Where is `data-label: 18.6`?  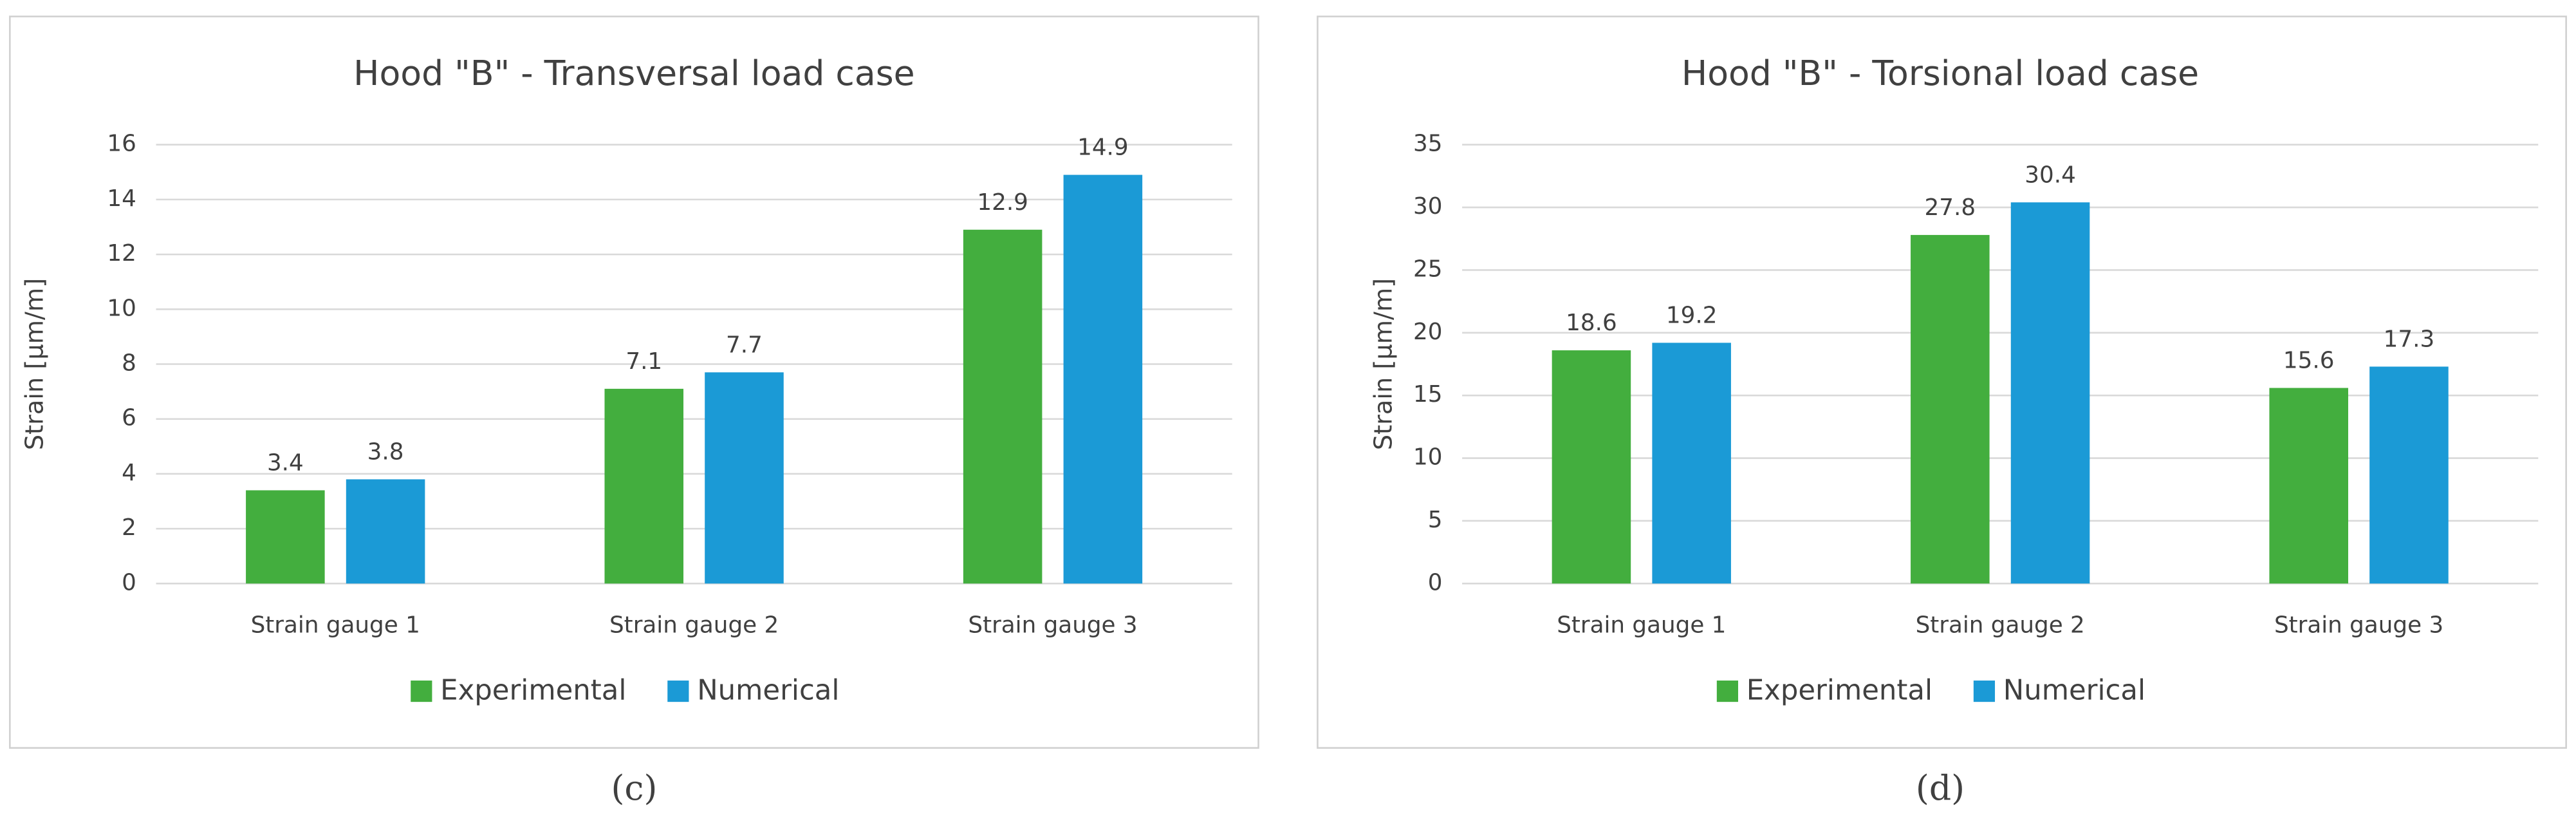
data-label: 18.6 is located at coordinates (1591, 323).